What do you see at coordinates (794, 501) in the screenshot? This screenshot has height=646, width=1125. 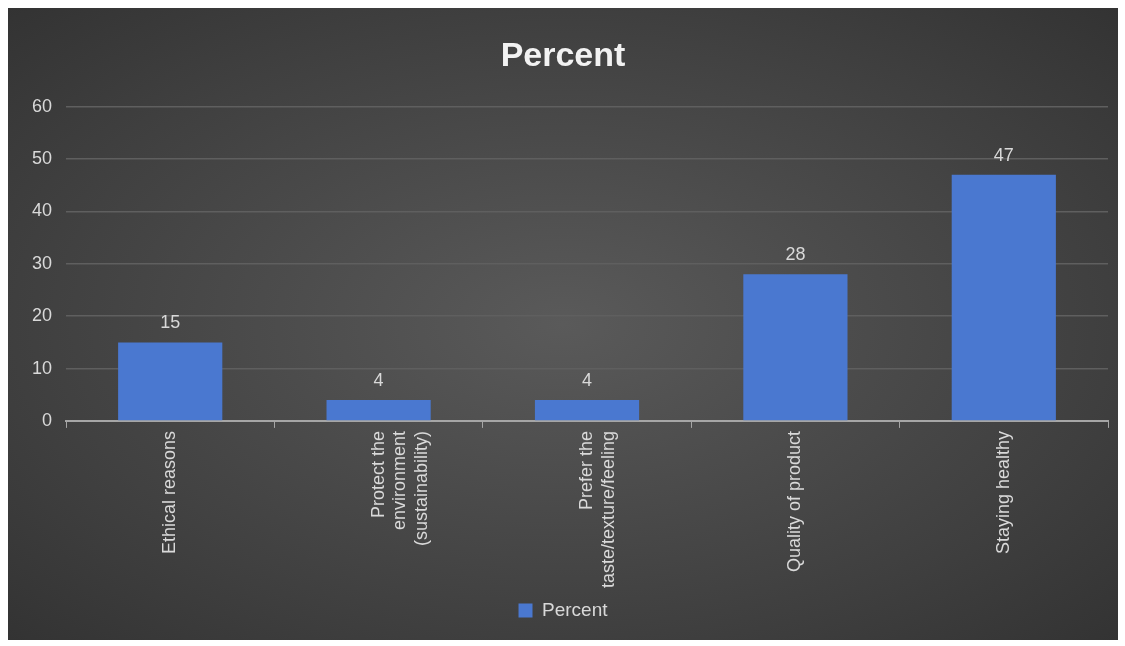 I see `x-tick-label: Quality of product` at bounding box center [794, 501].